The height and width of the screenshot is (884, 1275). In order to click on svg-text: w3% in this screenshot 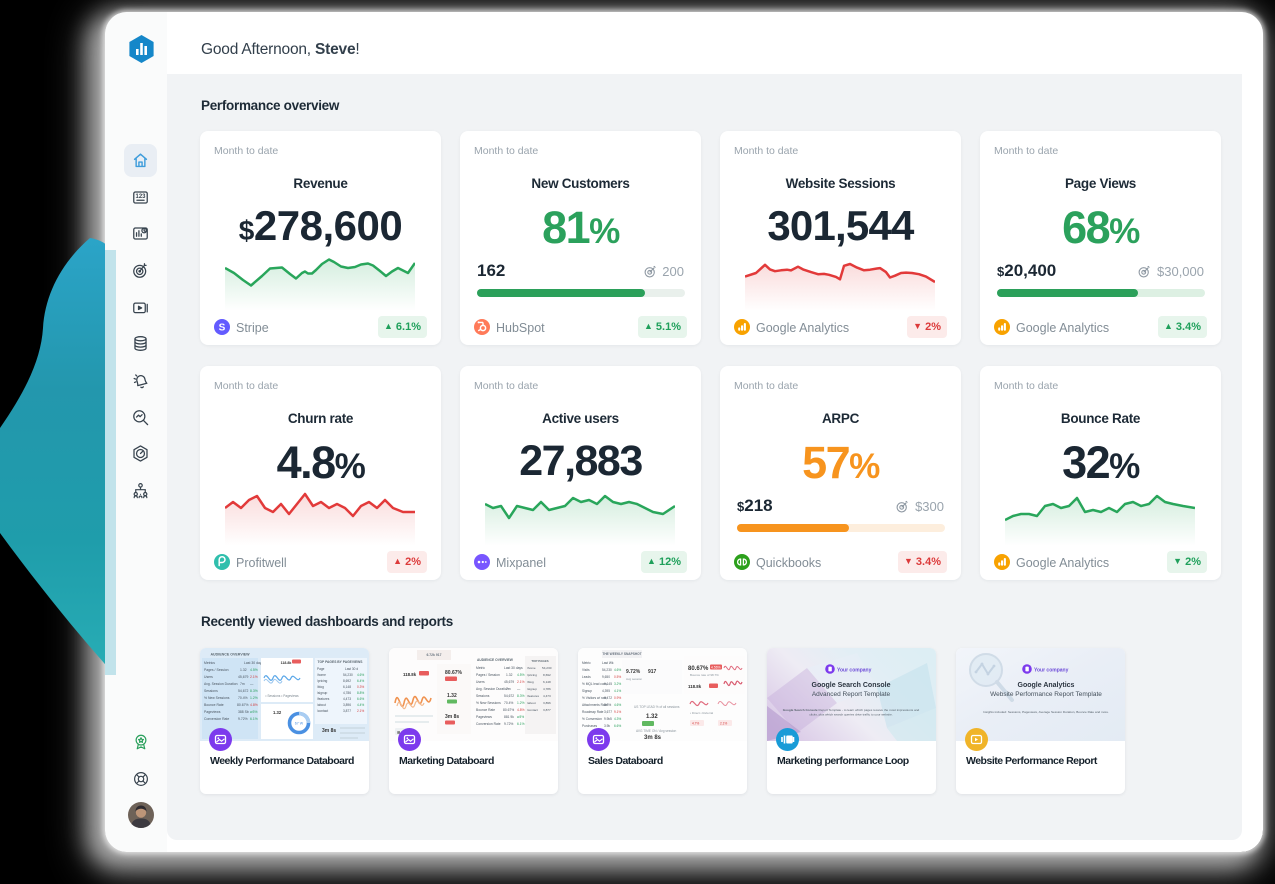, I will do `click(253, 712)`.